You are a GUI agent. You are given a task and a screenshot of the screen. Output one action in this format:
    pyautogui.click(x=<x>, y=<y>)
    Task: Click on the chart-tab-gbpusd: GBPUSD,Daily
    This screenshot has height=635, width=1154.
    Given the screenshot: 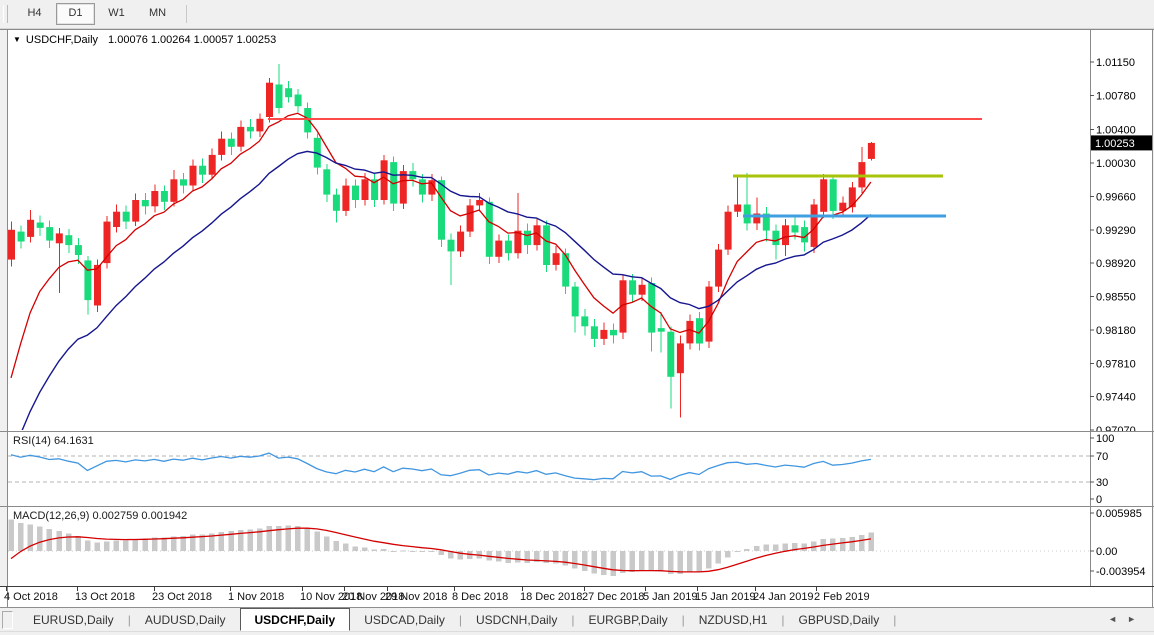 What is the action you would take?
    pyautogui.click(x=839, y=620)
    